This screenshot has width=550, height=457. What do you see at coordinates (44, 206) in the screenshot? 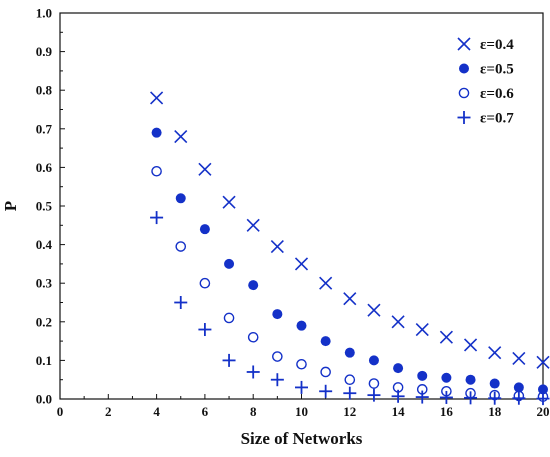
I see `y-tick-label: 0.5` at bounding box center [44, 206].